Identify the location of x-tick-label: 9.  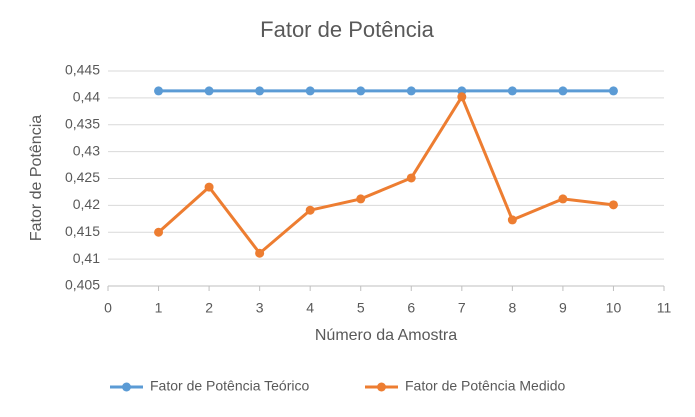
(563, 308).